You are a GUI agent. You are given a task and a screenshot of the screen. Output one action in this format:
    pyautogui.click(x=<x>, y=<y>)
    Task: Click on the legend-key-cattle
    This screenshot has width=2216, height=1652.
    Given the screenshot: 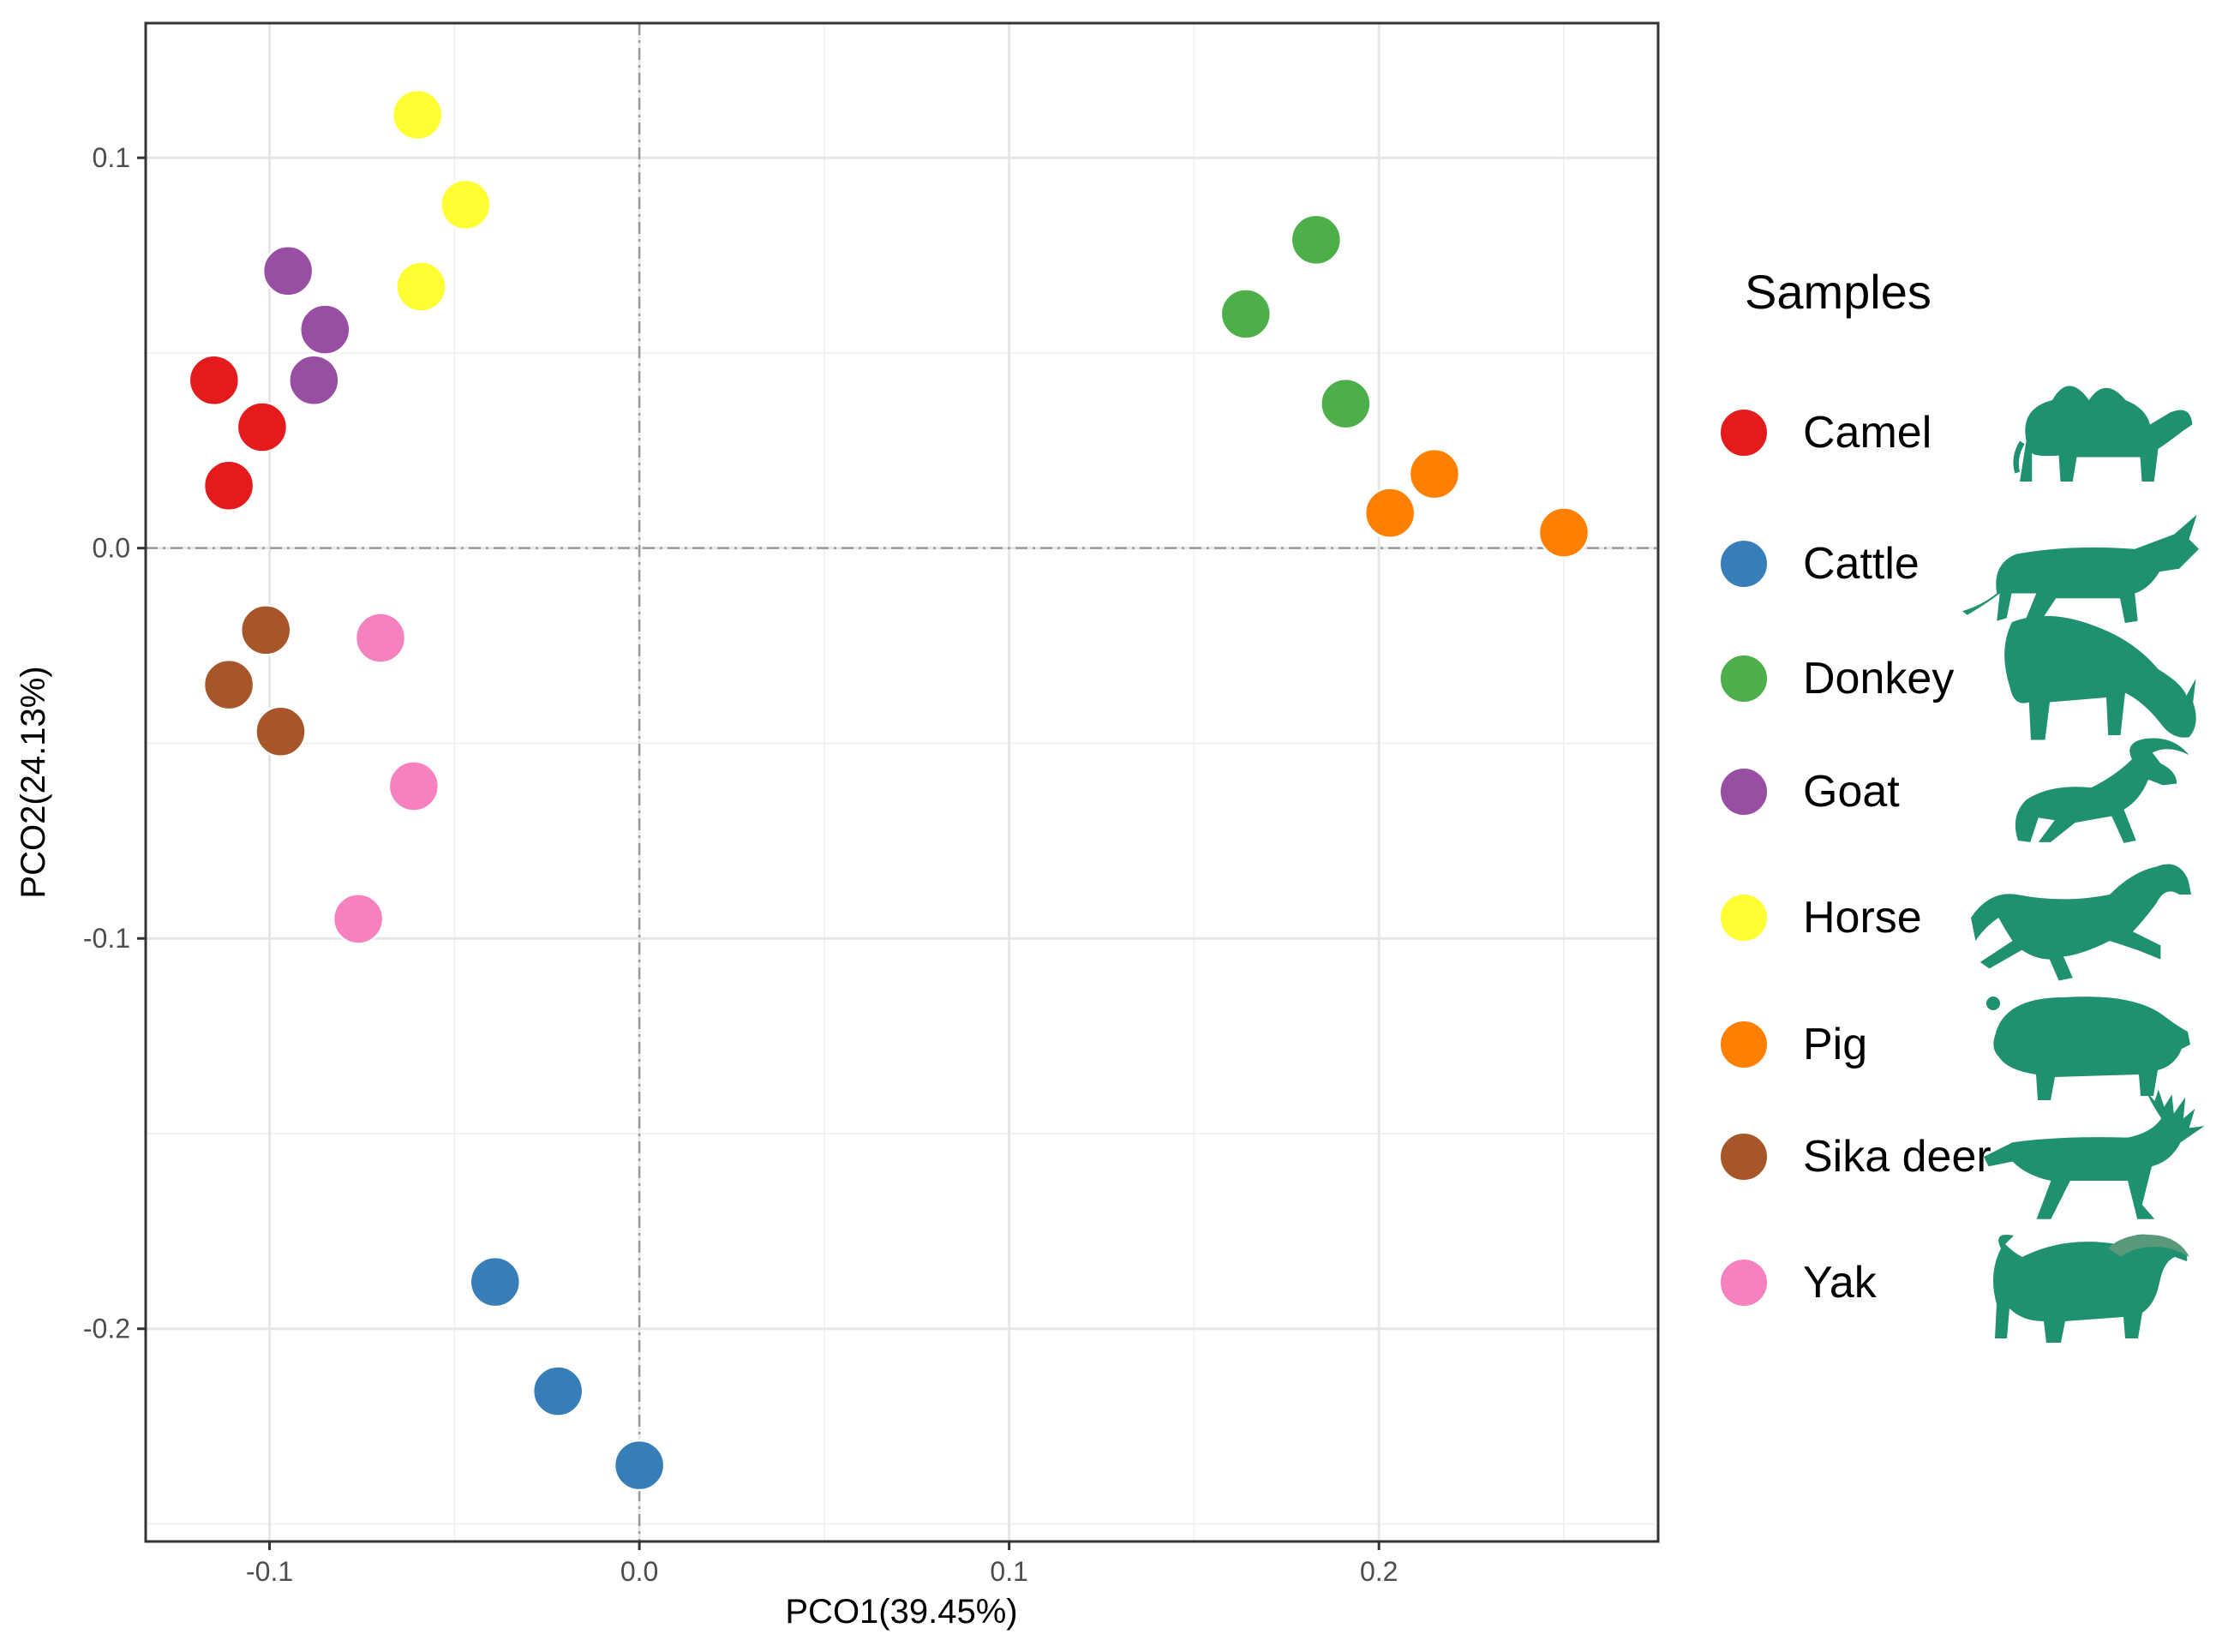 What is the action you would take?
    pyautogui.click(x=1744, y=564)
    